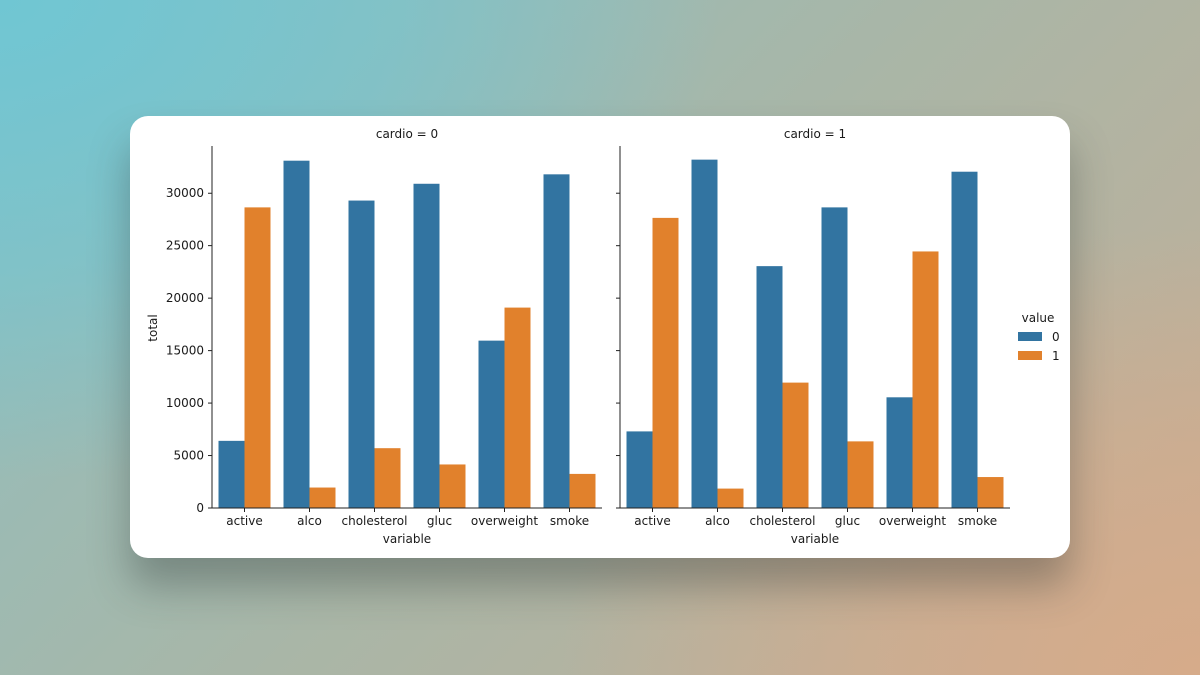 The width and height of the screenshot is (1200, 675). I want to click on y-tick-label-5: 25000, so click(185, 246).